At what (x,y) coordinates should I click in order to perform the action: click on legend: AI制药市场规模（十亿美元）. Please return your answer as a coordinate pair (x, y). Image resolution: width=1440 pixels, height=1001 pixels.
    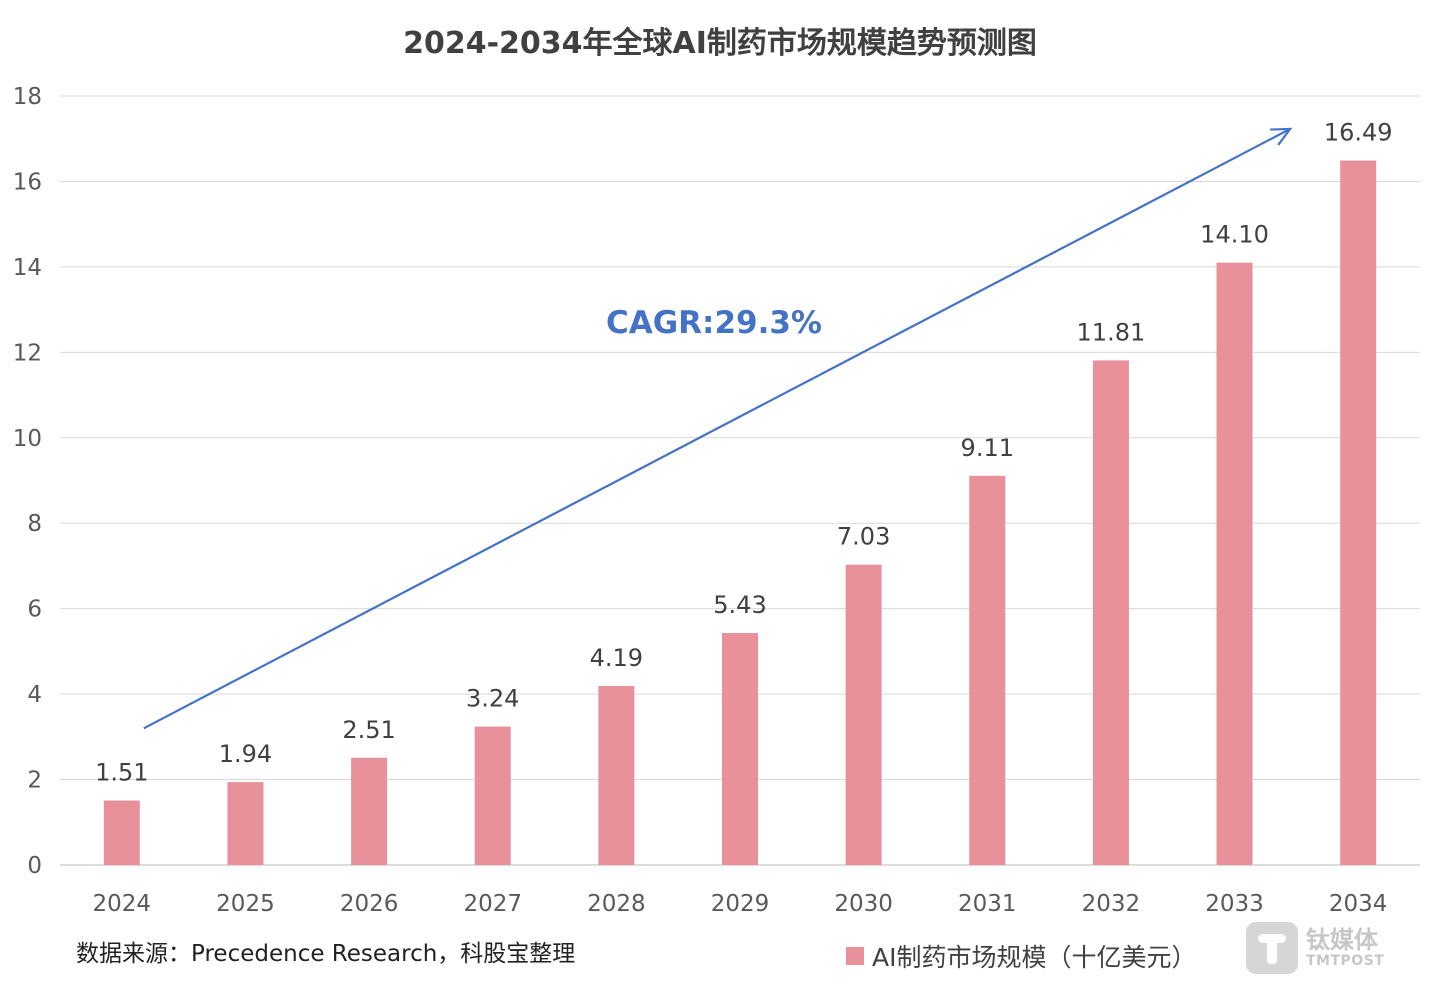
    Looking at the image, I should click on (1021, 956).